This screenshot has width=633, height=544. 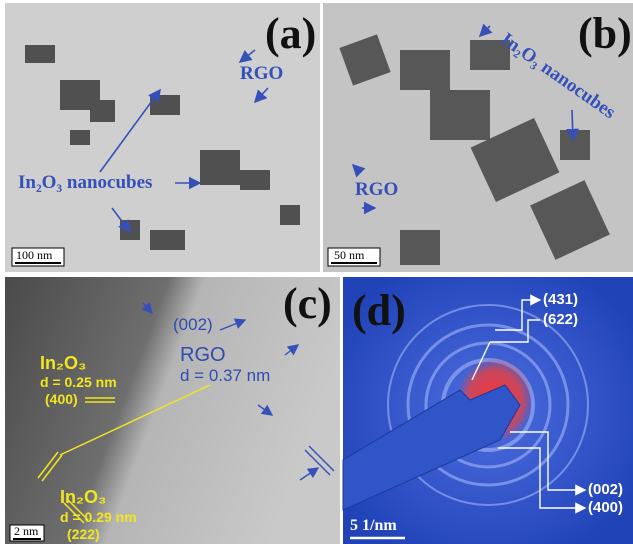 I want to click on scale-bar-label: 100 nm, so click(x=34, y=255).